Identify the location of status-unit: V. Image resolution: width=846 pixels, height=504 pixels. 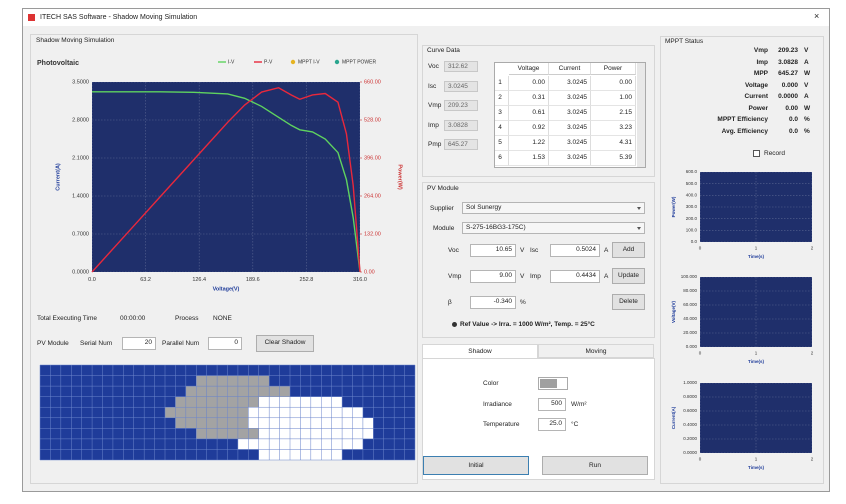
(806, 50).